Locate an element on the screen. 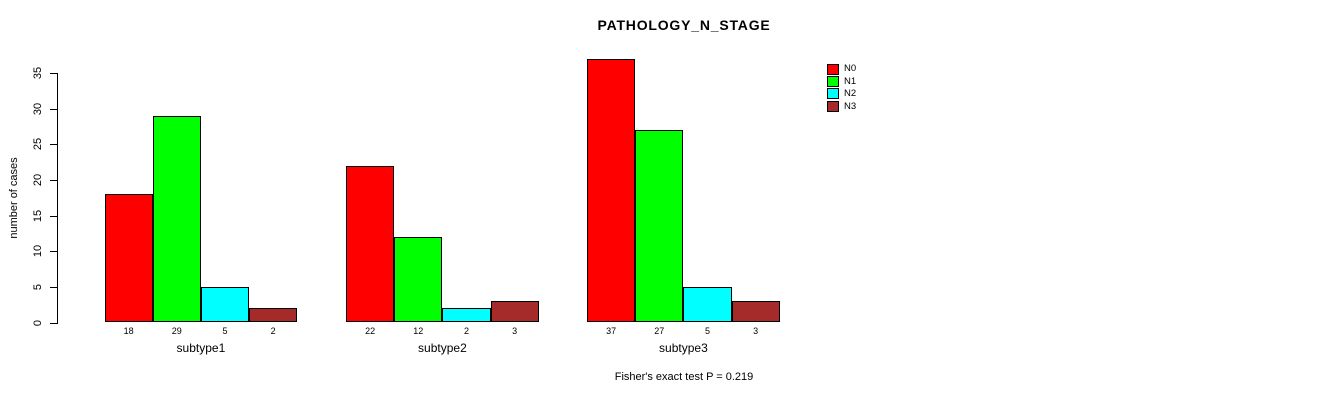  legend-label-N3: N3 is located at coordinates (850, 106).